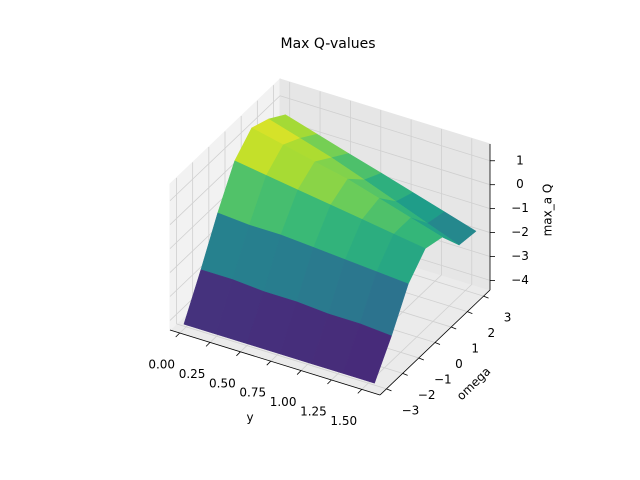 The width and height of the screenshot is (640, 480). I want to click on z-tick-label: 0, so click(520, 184).